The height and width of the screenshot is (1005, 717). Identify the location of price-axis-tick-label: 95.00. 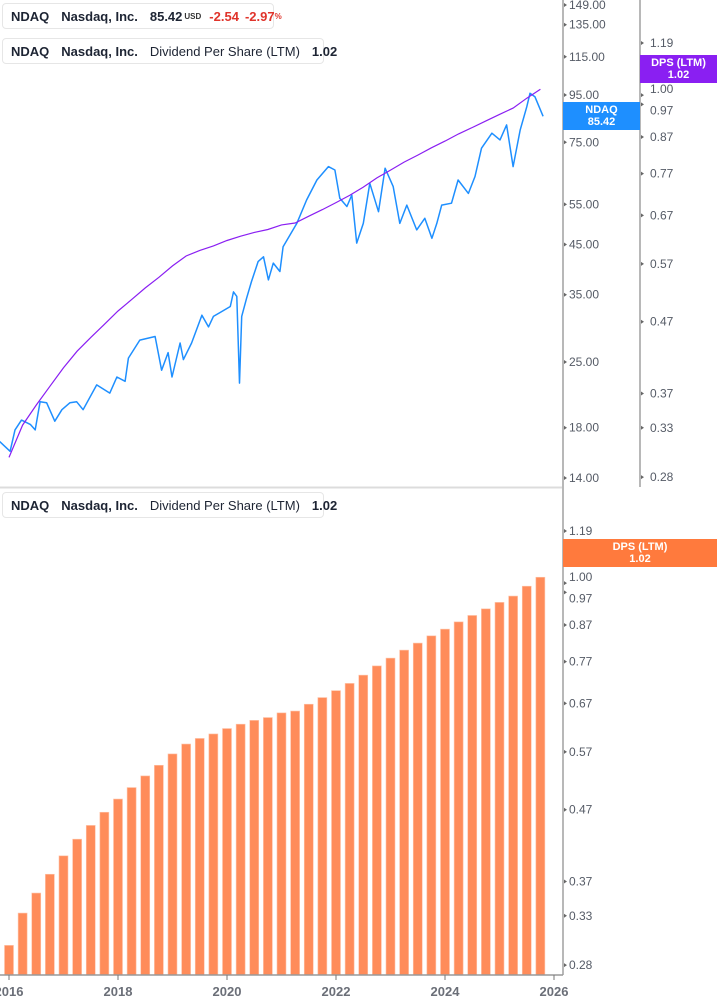
(584, 95).